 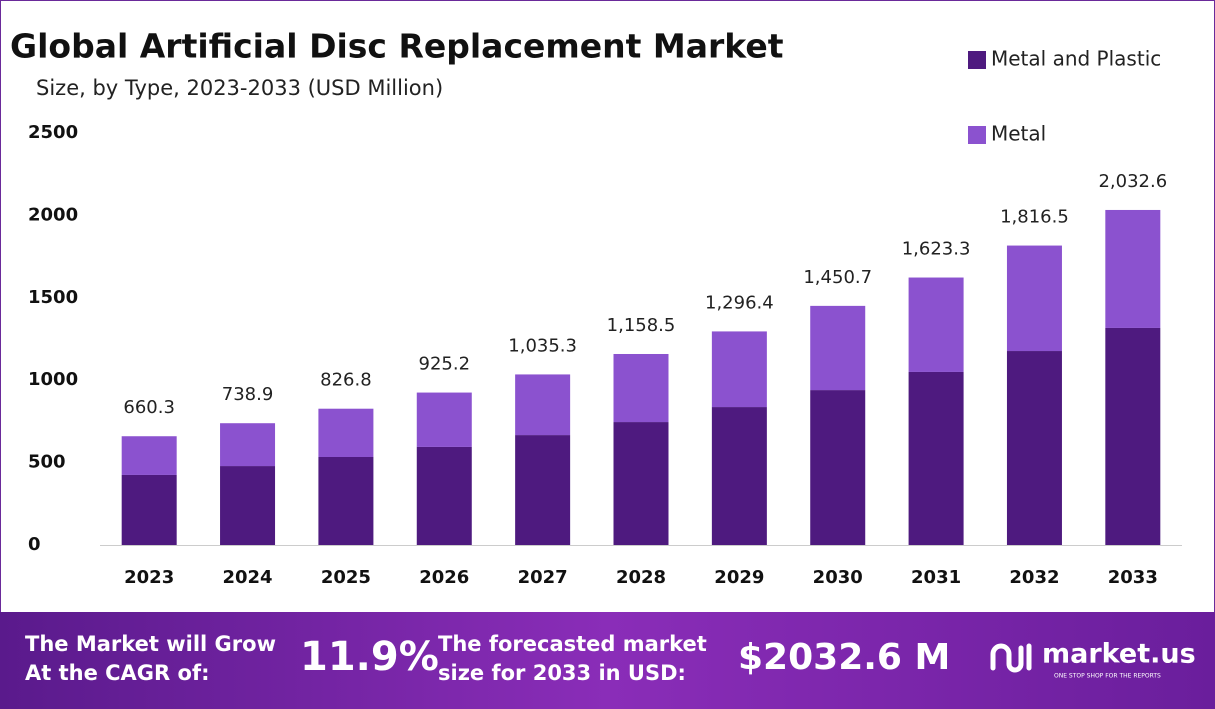 I want to click on x-tick-label: 2031, so click(x=936, y=577).